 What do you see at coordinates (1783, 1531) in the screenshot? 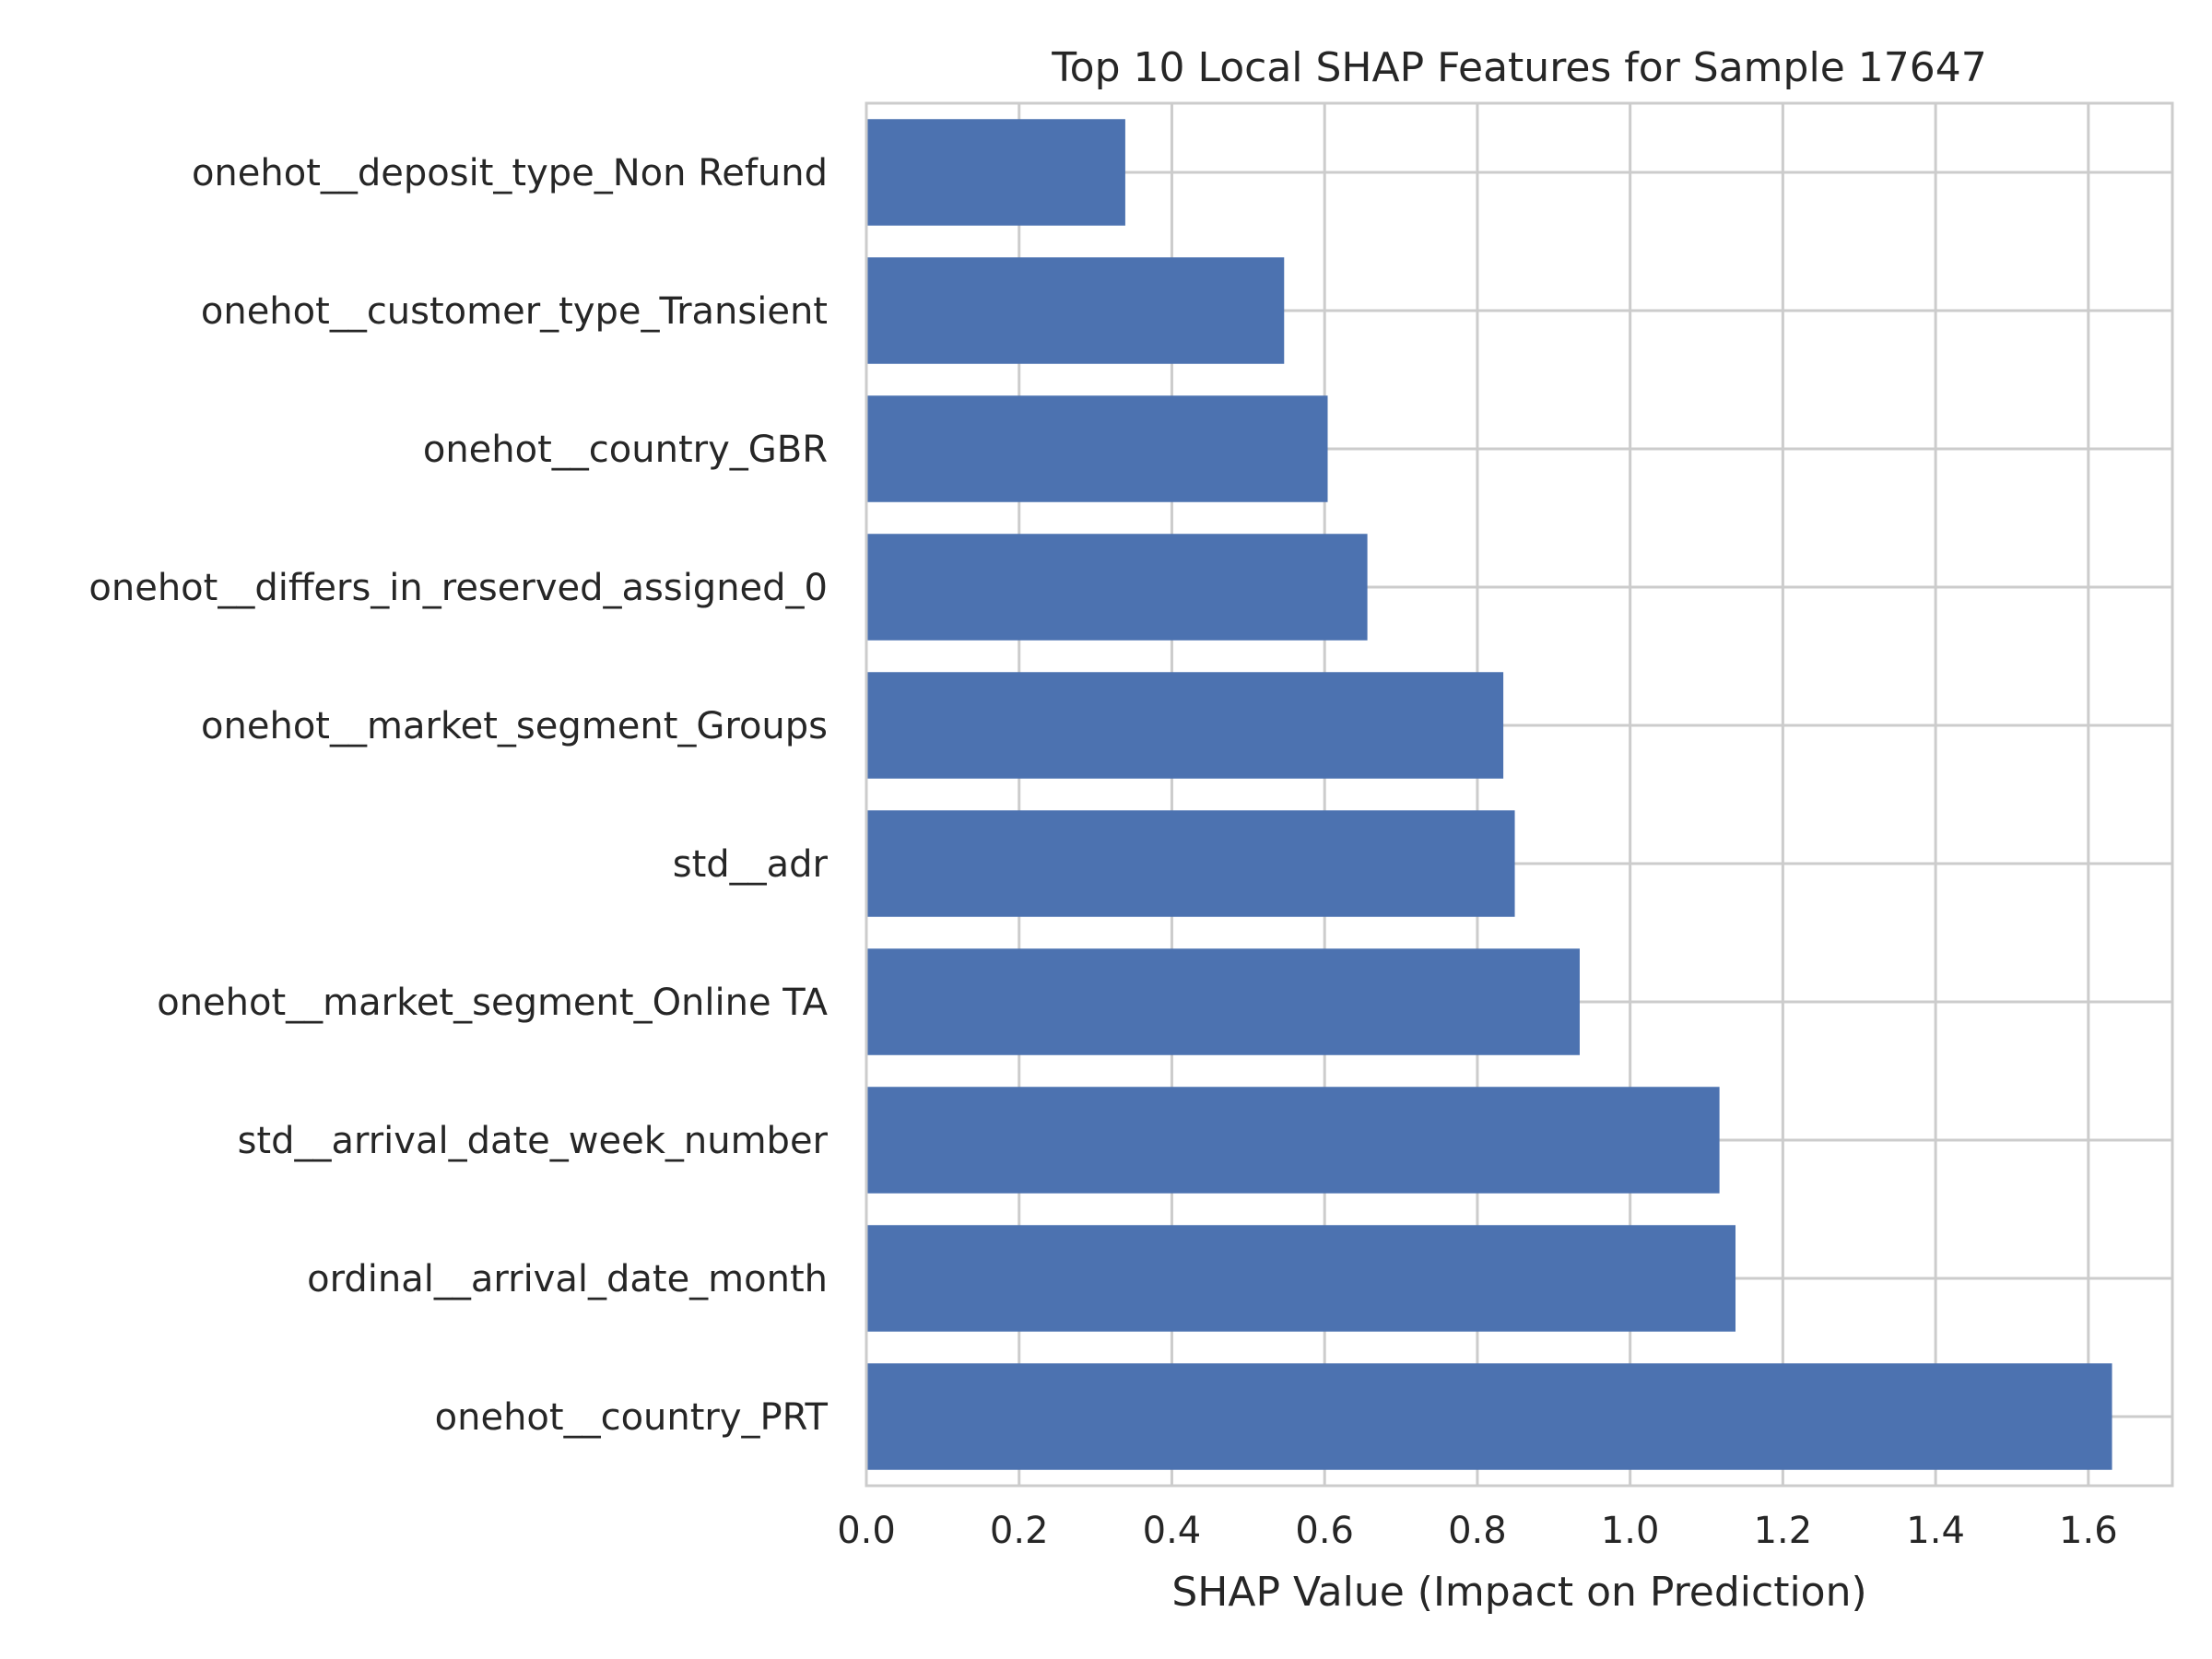
I see `x-tick-label: 1.2` at bounding box center [1783, 1531].